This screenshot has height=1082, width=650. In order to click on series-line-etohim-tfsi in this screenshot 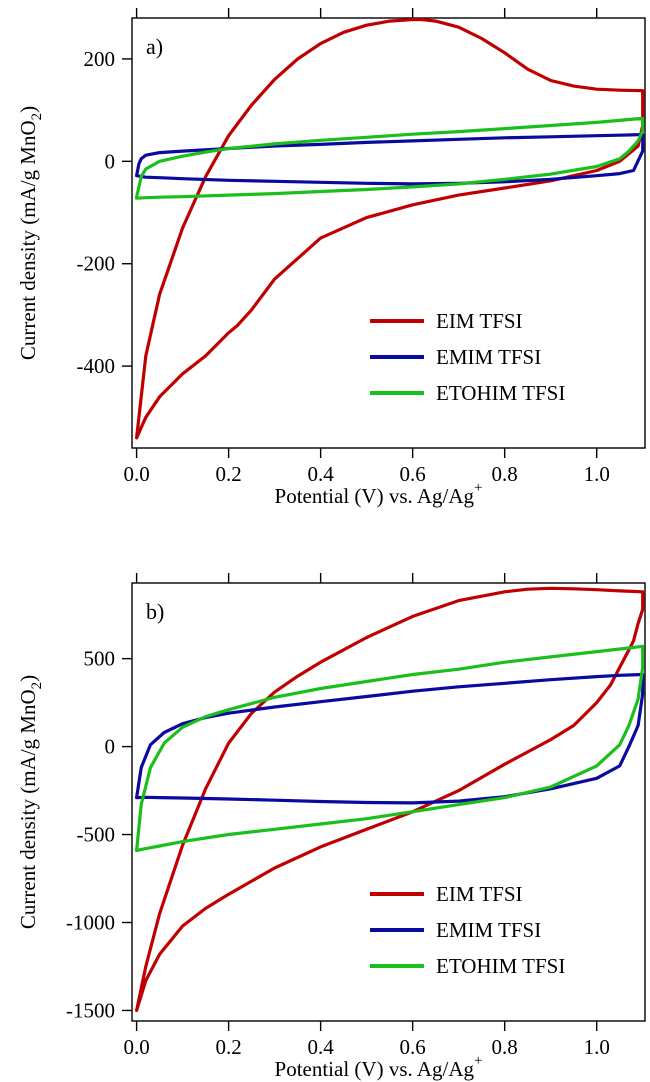, I will do `click(390, 158)`.